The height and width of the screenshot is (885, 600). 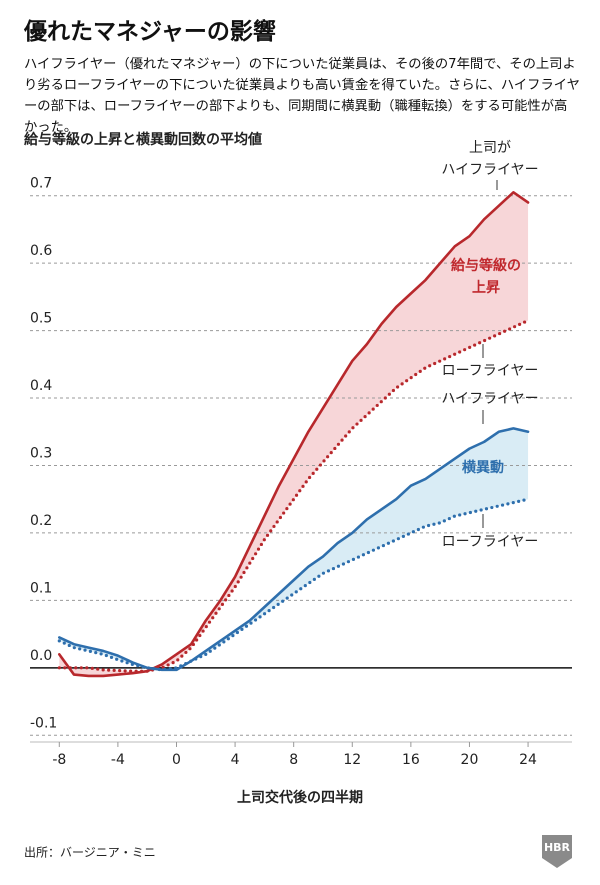 What do you see at coordinates (90, 853) in the screenshot?
I see `source: 出所：バージニア・ミニ` at bounding box center [90, 853].